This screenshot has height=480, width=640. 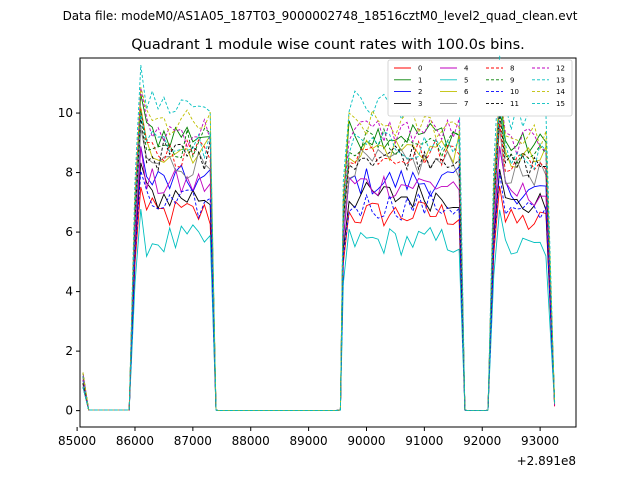 What do you see at coordinates (69, 411) in the screenshot?
I see `y-tick-label: 0` at bounding box center [69, 411].